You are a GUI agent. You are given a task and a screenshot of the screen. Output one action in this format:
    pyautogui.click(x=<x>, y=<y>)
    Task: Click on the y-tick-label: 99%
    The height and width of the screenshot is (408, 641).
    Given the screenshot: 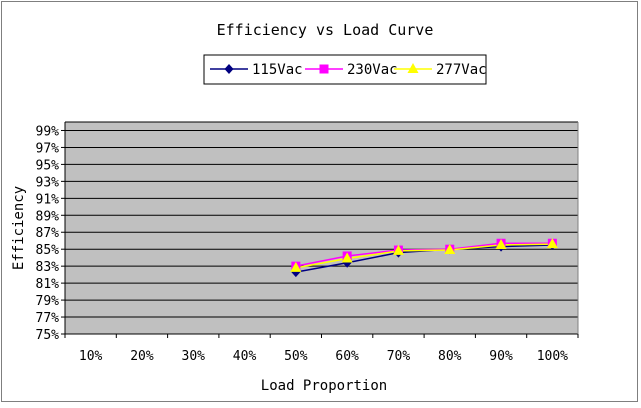 What is the action you would take?
    pyautogui.click(x=48, y=131)
    